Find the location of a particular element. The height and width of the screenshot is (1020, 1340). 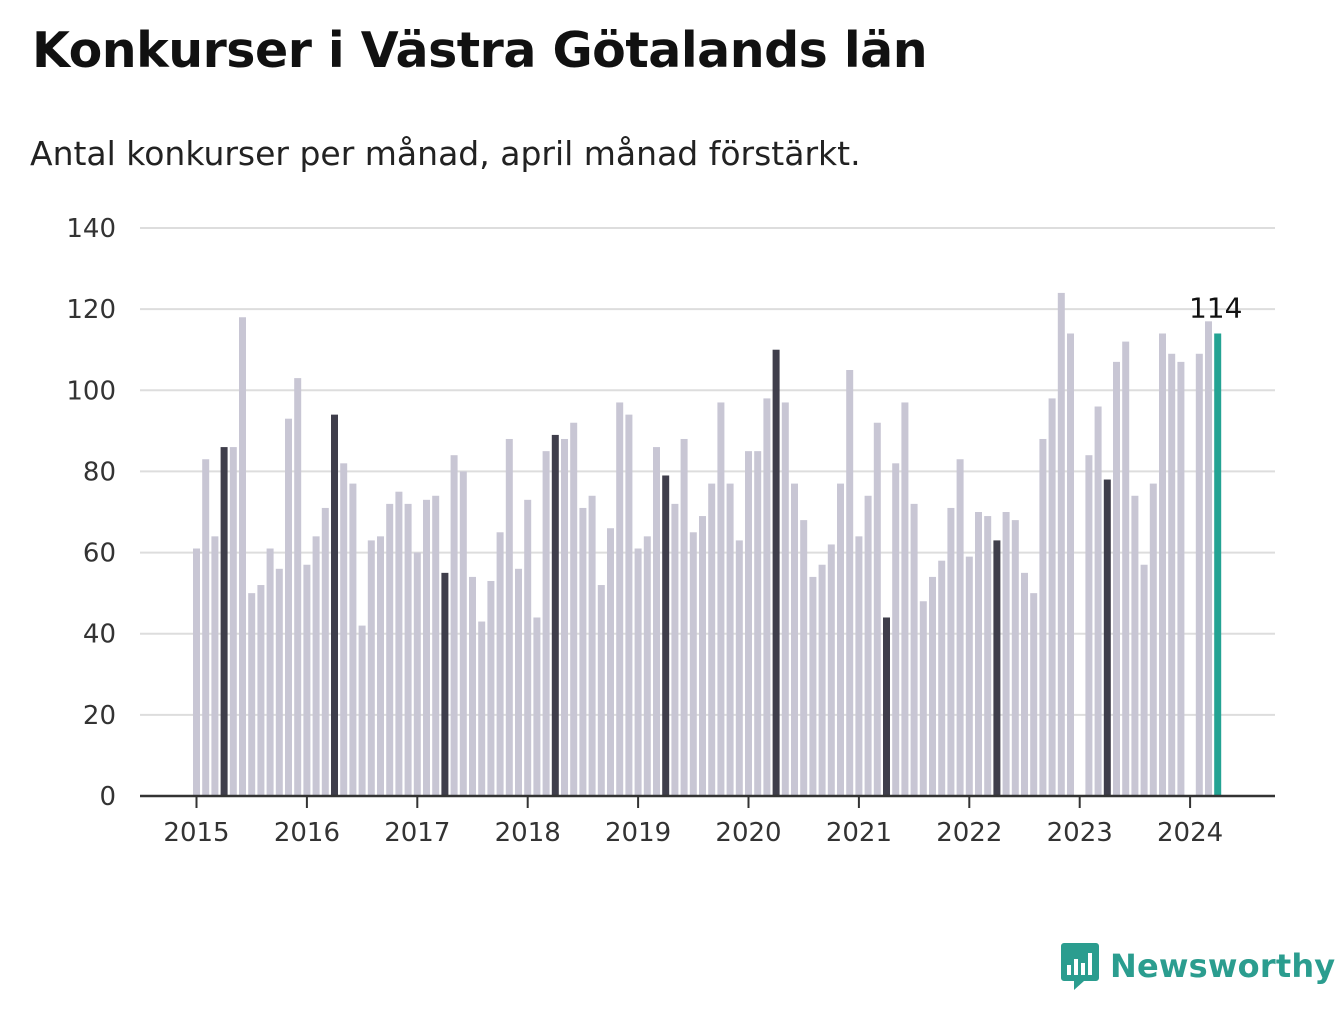

y-tick-label: 120 is located at coordinates (91, 310).